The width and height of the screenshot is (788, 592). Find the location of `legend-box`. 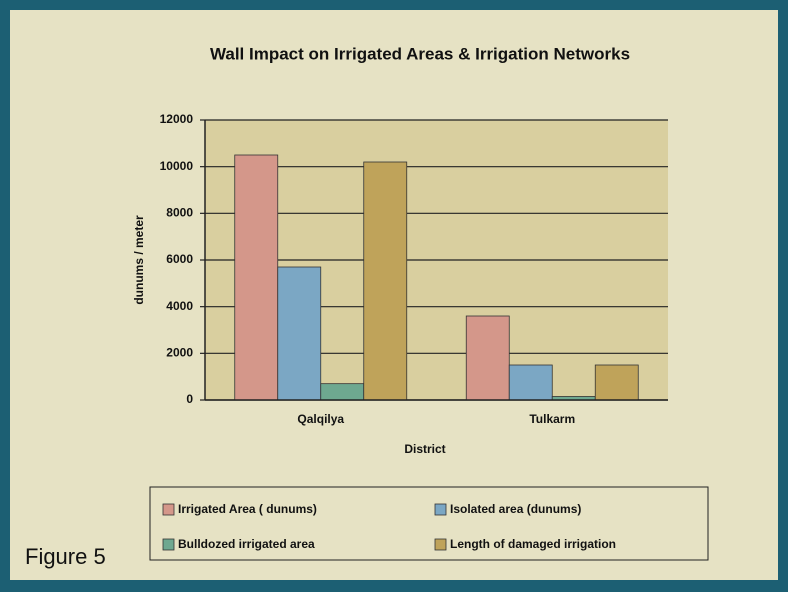

legend-box is located at coordinates (429, 523).